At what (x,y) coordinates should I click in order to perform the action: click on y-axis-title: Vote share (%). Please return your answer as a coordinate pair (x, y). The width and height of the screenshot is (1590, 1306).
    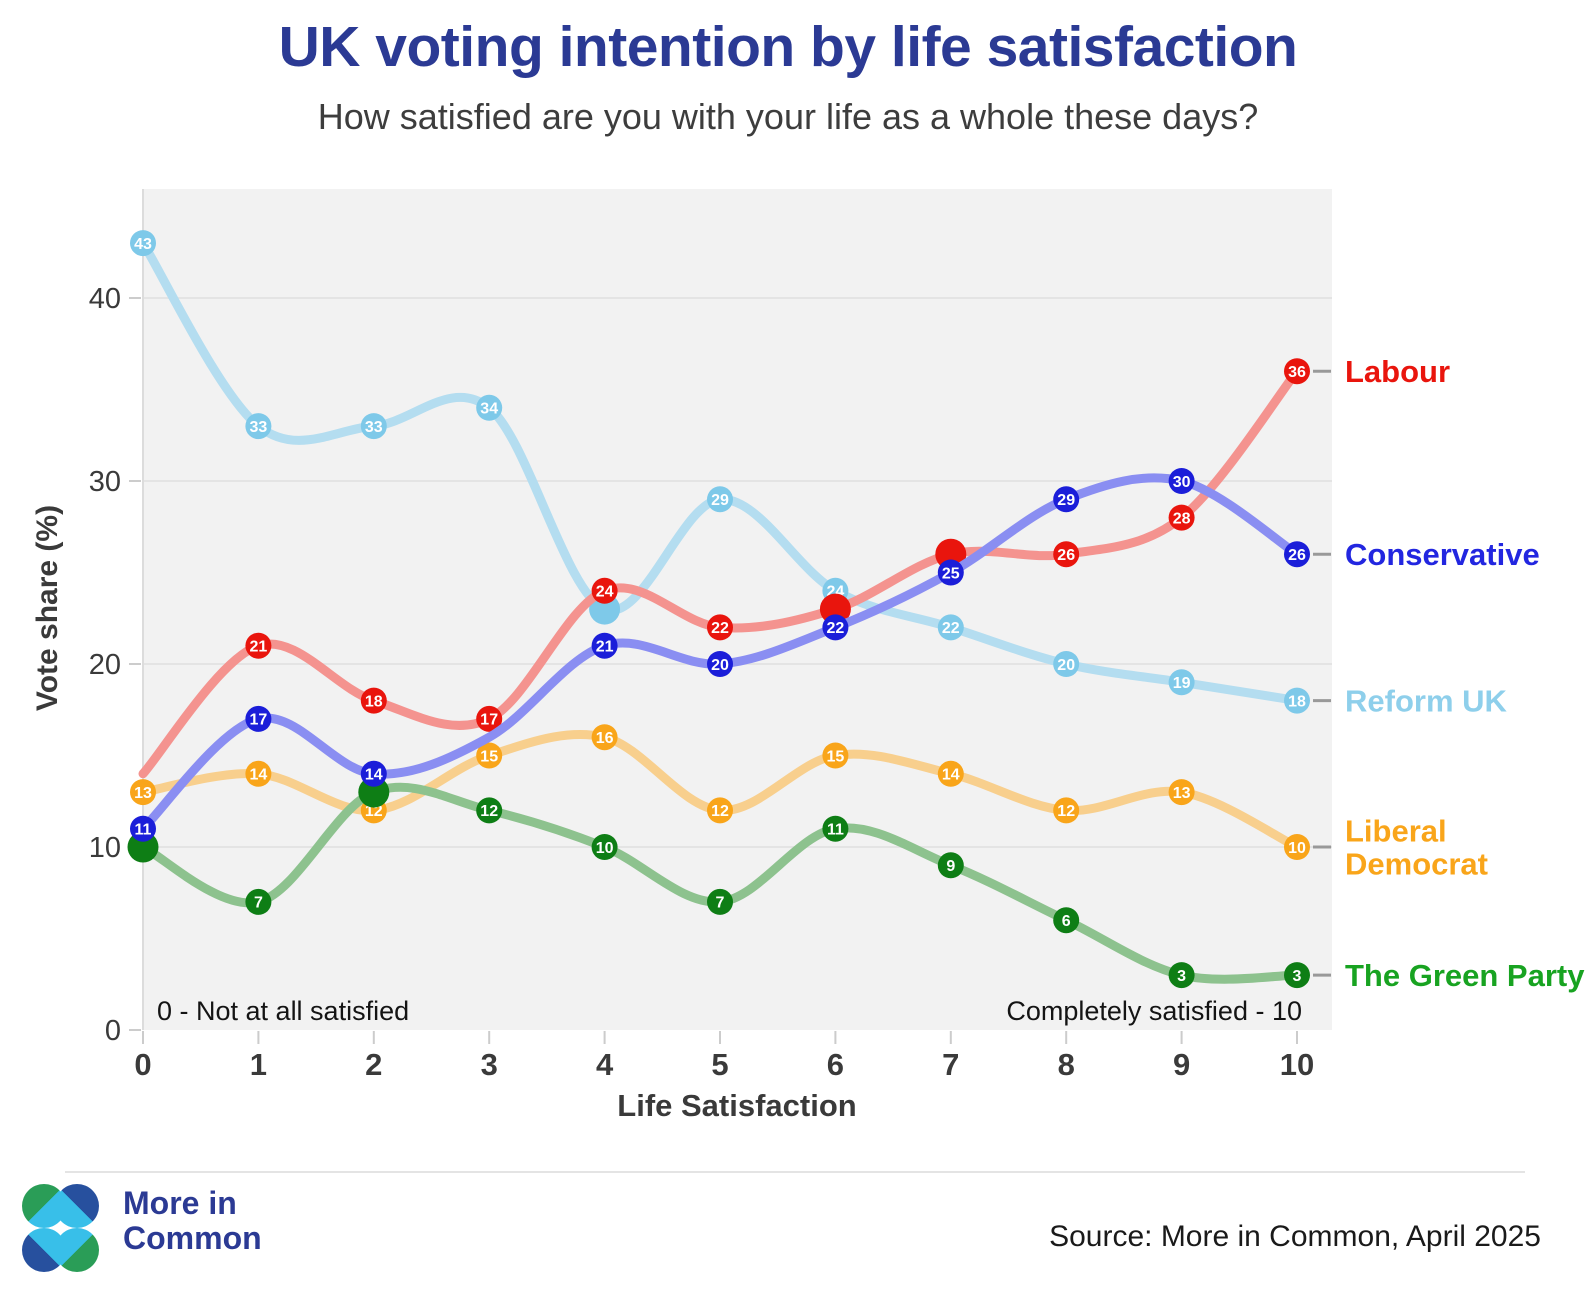
    Looking at the image, I should click on (47, 608).